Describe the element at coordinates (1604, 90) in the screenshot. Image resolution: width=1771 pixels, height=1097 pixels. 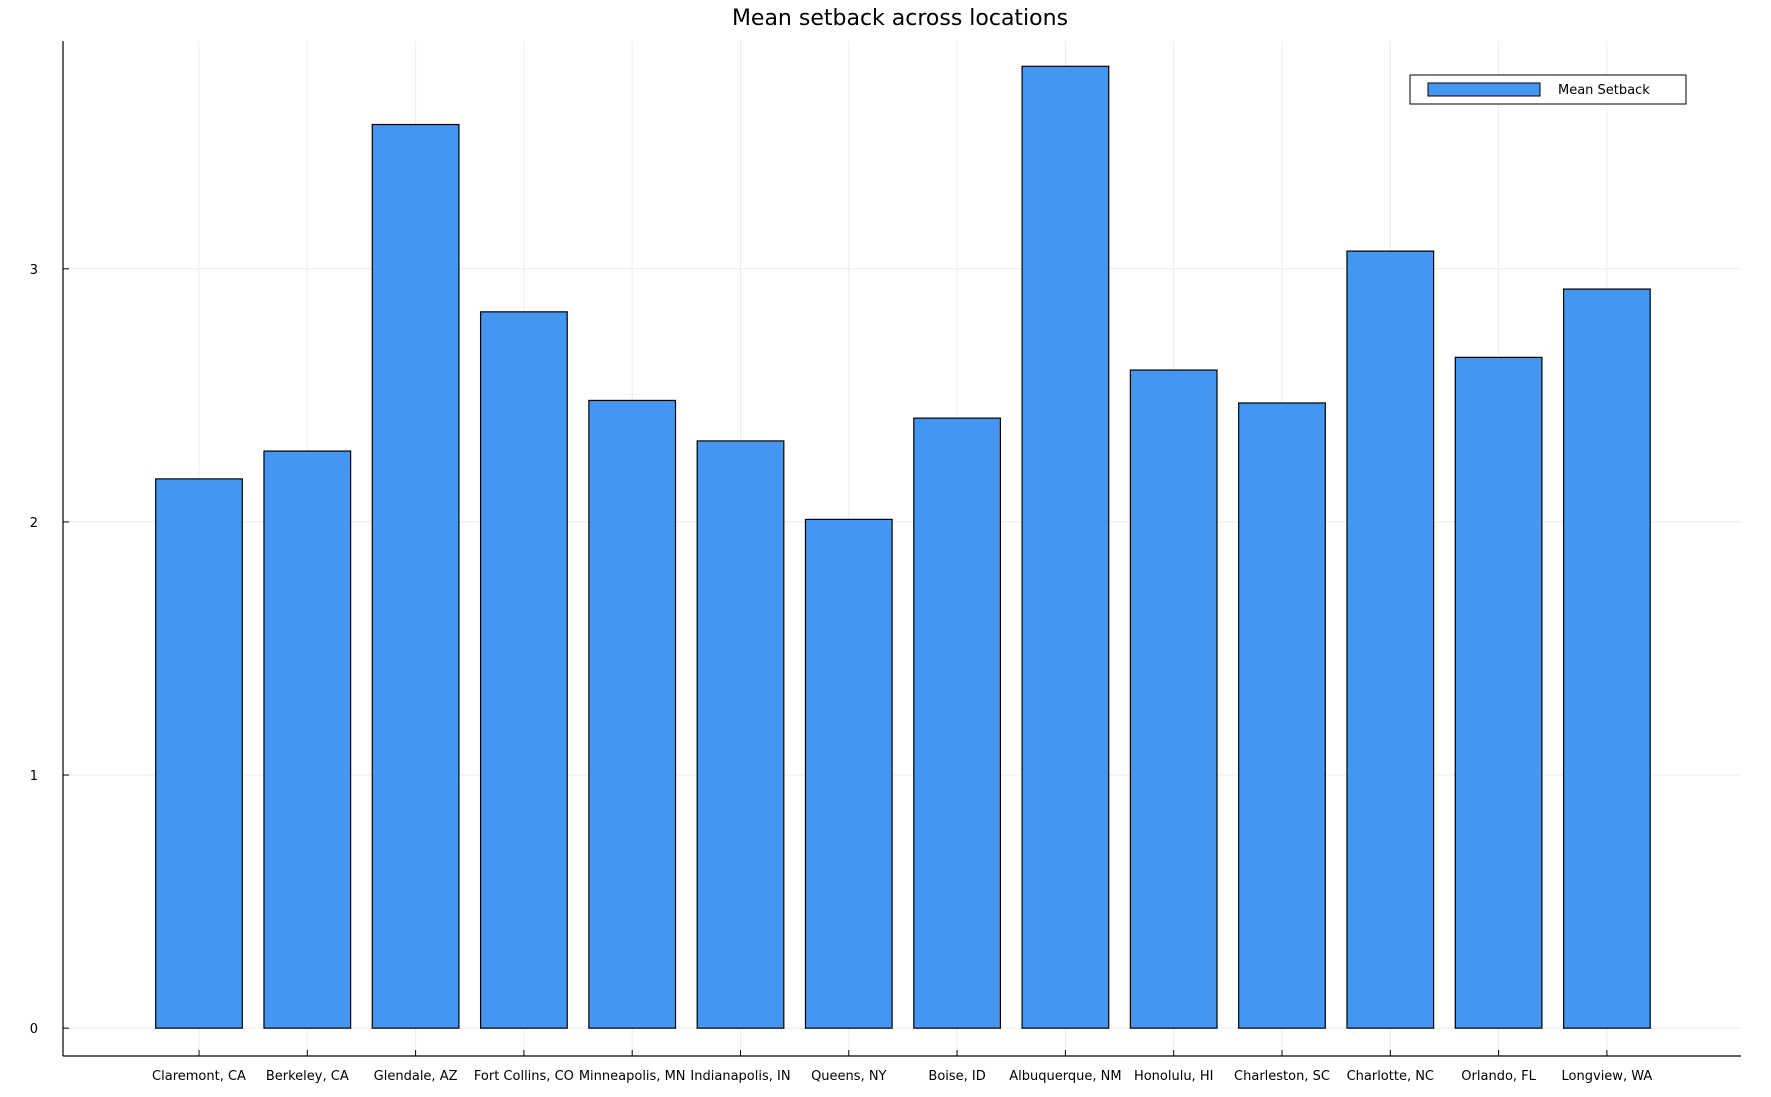
I see `legend-label: Mean Setback` at that location.